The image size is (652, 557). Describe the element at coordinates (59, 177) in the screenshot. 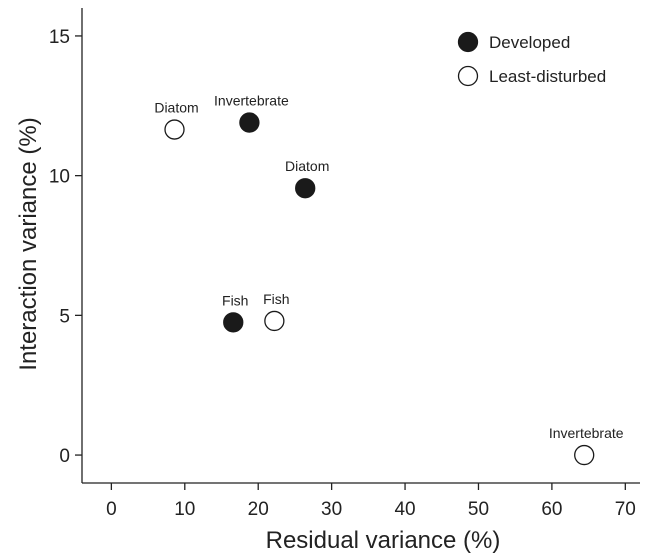

I see `y-tick-label: 10` at that location.